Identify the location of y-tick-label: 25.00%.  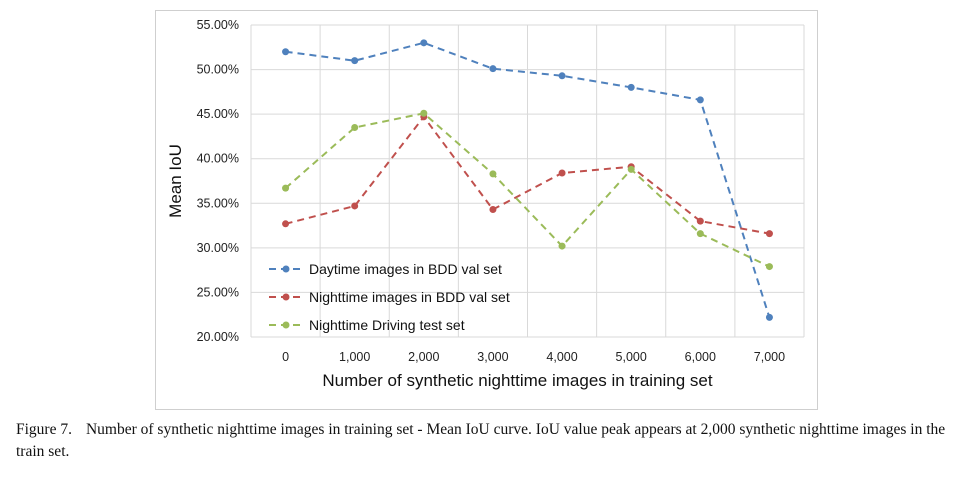
(218, 292).